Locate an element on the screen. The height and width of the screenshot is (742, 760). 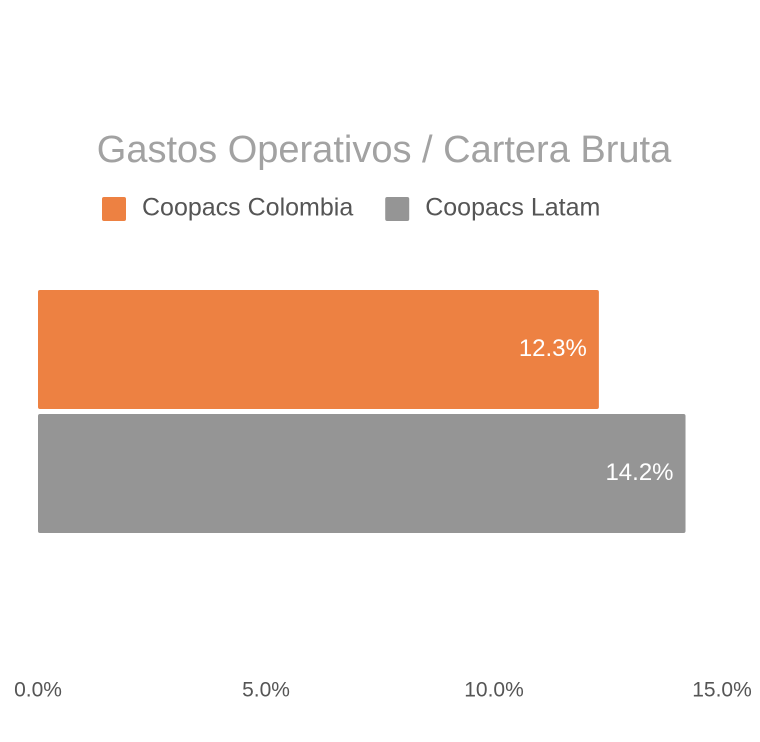
data-label: 14.2% is located at coordinates (639, 472).